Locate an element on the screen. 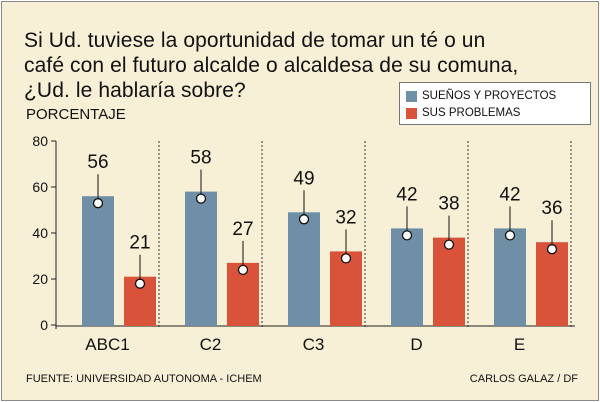  x-tick-label-d: D is located at coordinates (416, 344).